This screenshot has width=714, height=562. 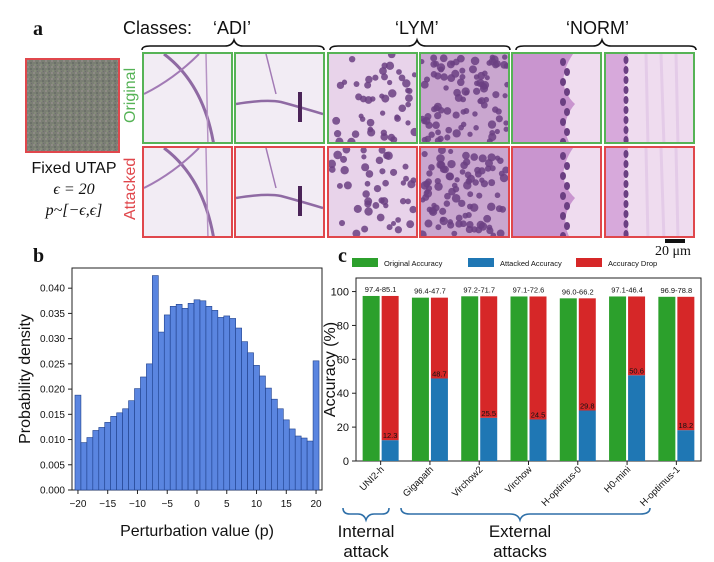 I want to click on panel-c-letter: c, so click(x=342, y=256).